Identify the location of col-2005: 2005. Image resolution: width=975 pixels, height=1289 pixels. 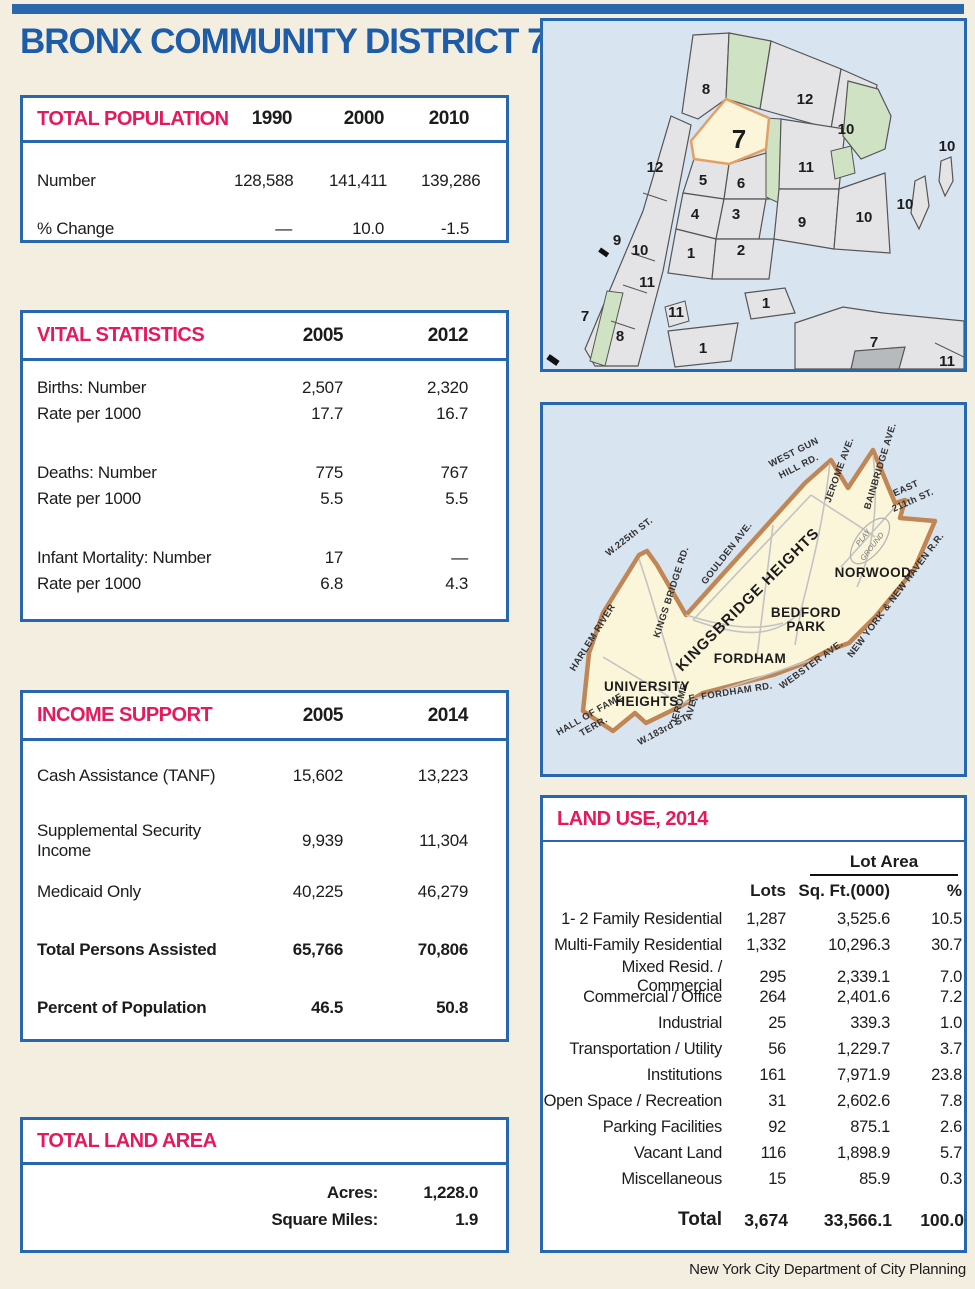
(323, 715).